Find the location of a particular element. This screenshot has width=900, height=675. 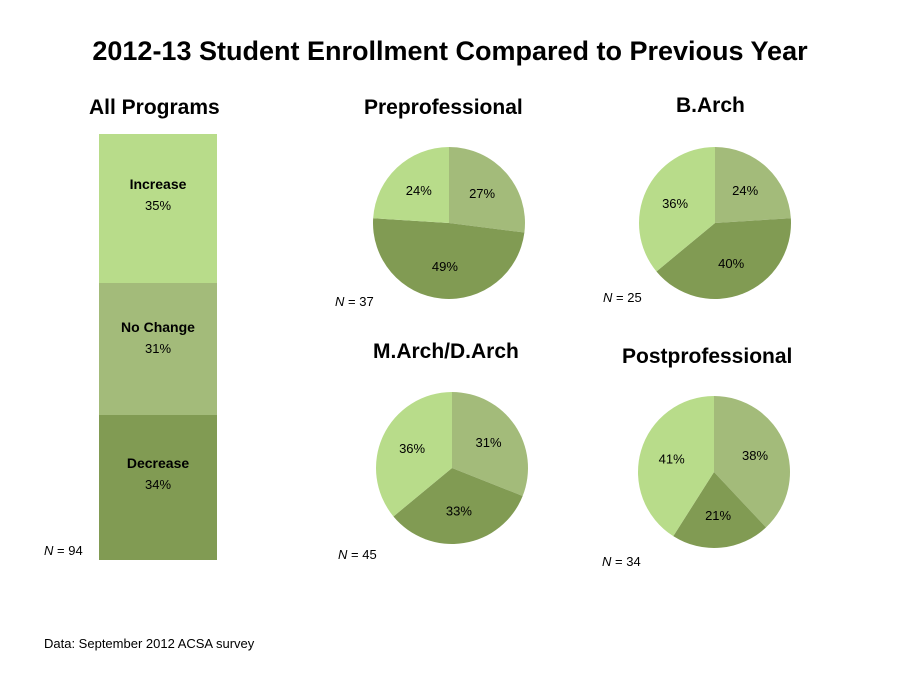

m-arch-d-arch-slice-increase is located at coordinates (414, 454).